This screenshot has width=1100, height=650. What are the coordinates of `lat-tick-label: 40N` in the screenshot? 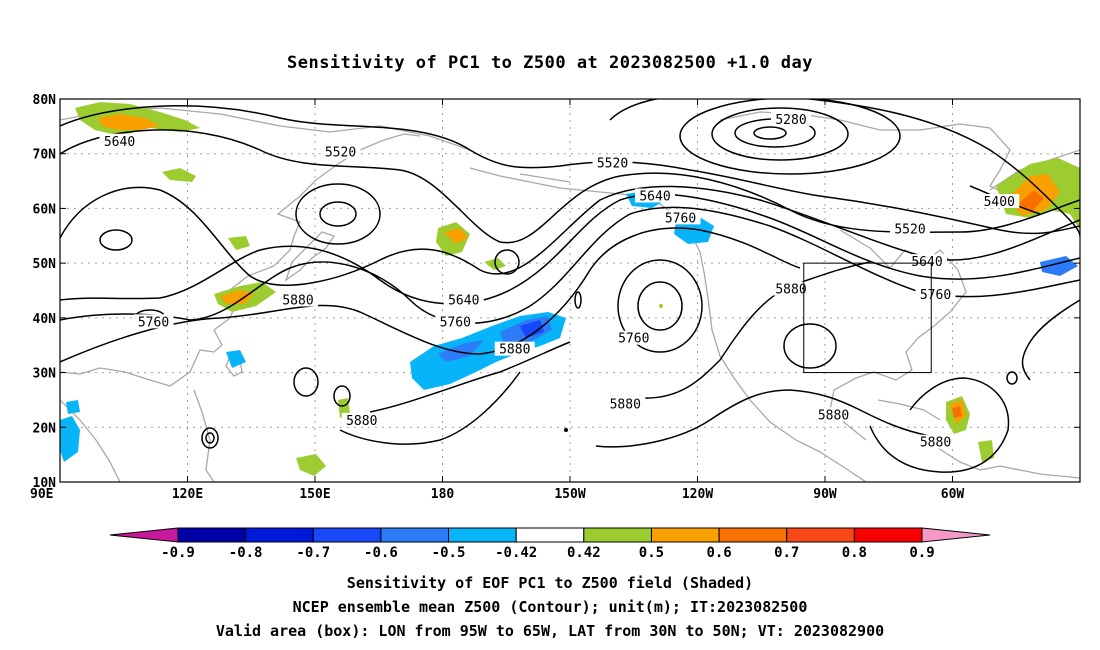 It's located at (45, 319).